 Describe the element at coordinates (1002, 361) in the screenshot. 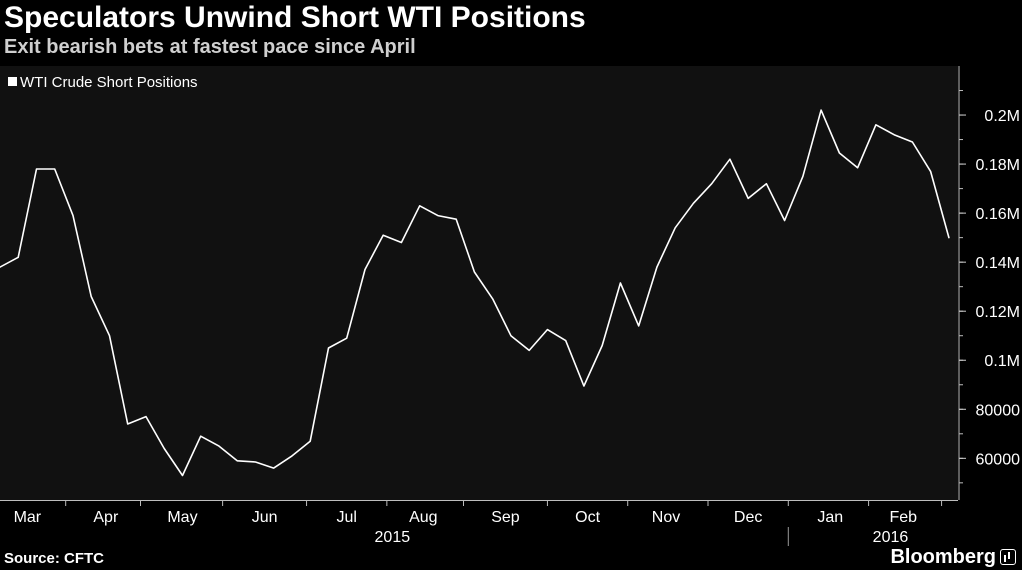

I see `y-tick-label: 0.1M` at that location.